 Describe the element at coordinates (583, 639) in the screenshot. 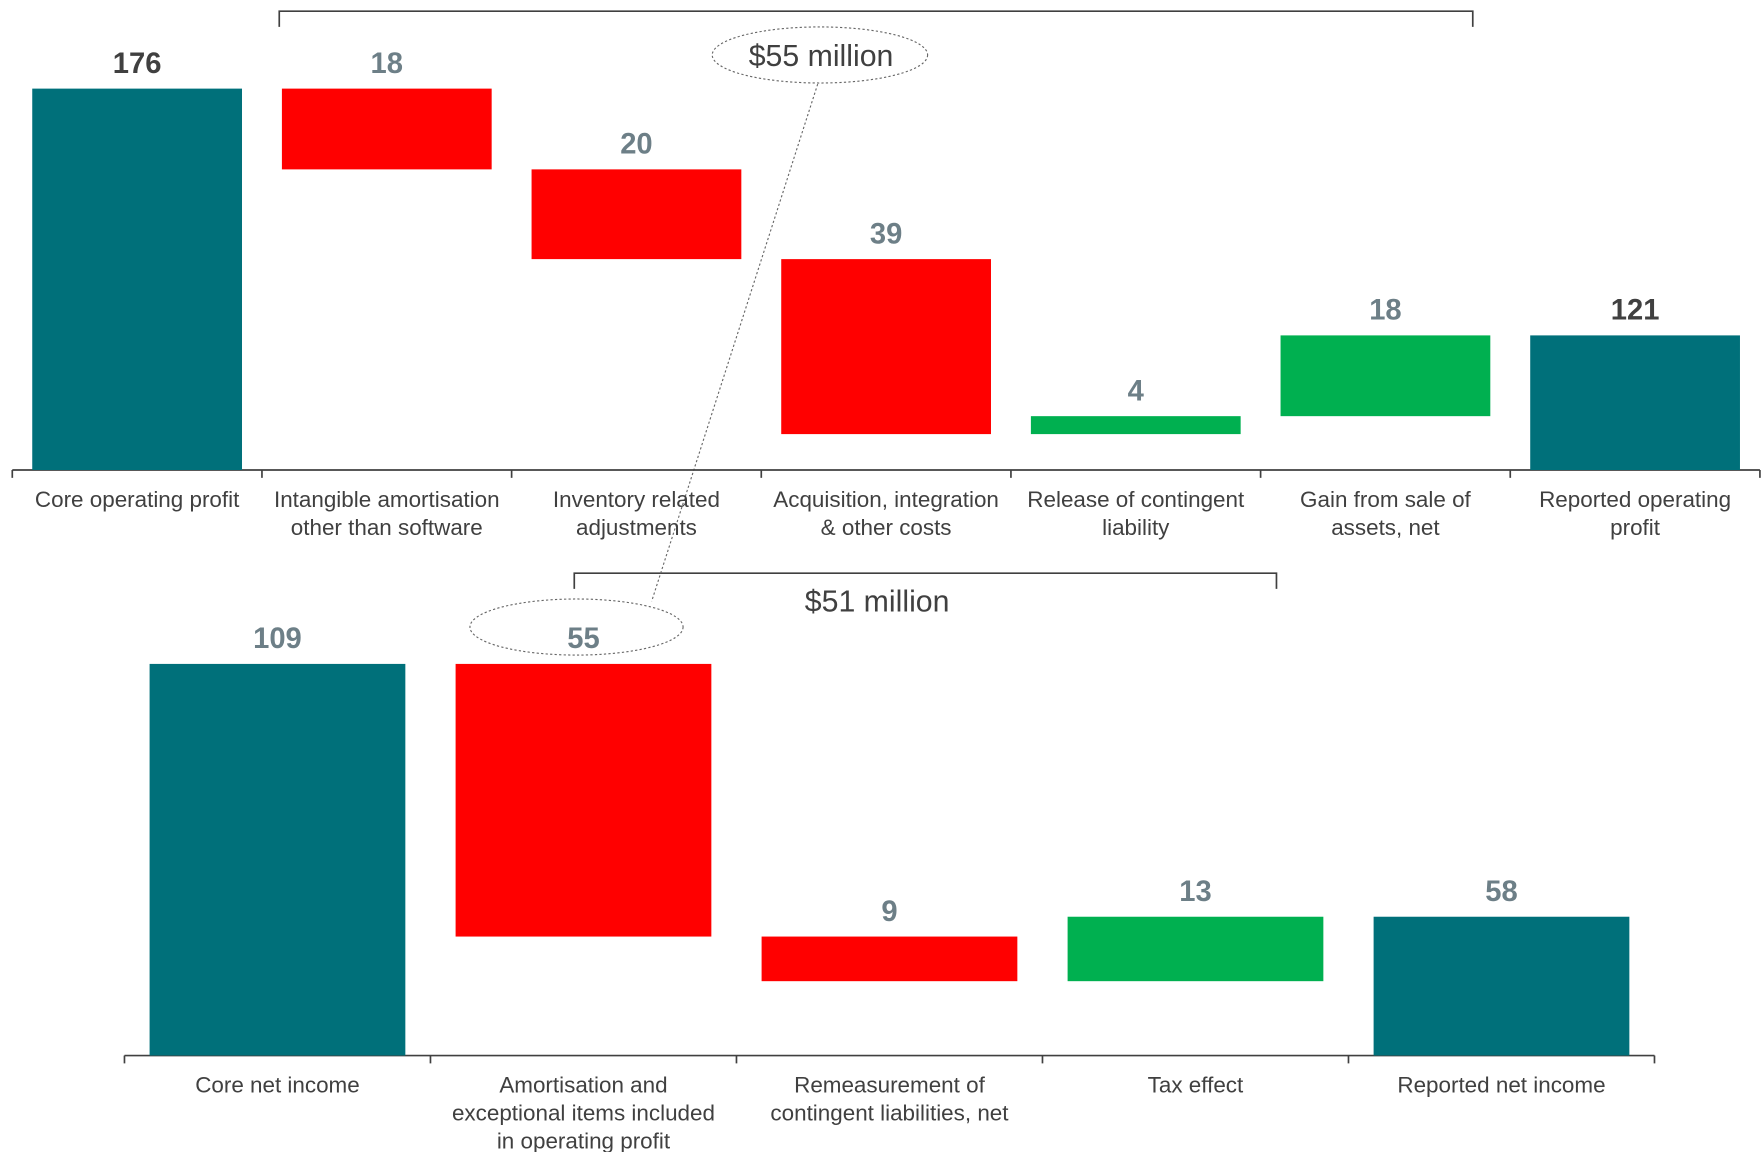

I see `value-label: 55` at that location.